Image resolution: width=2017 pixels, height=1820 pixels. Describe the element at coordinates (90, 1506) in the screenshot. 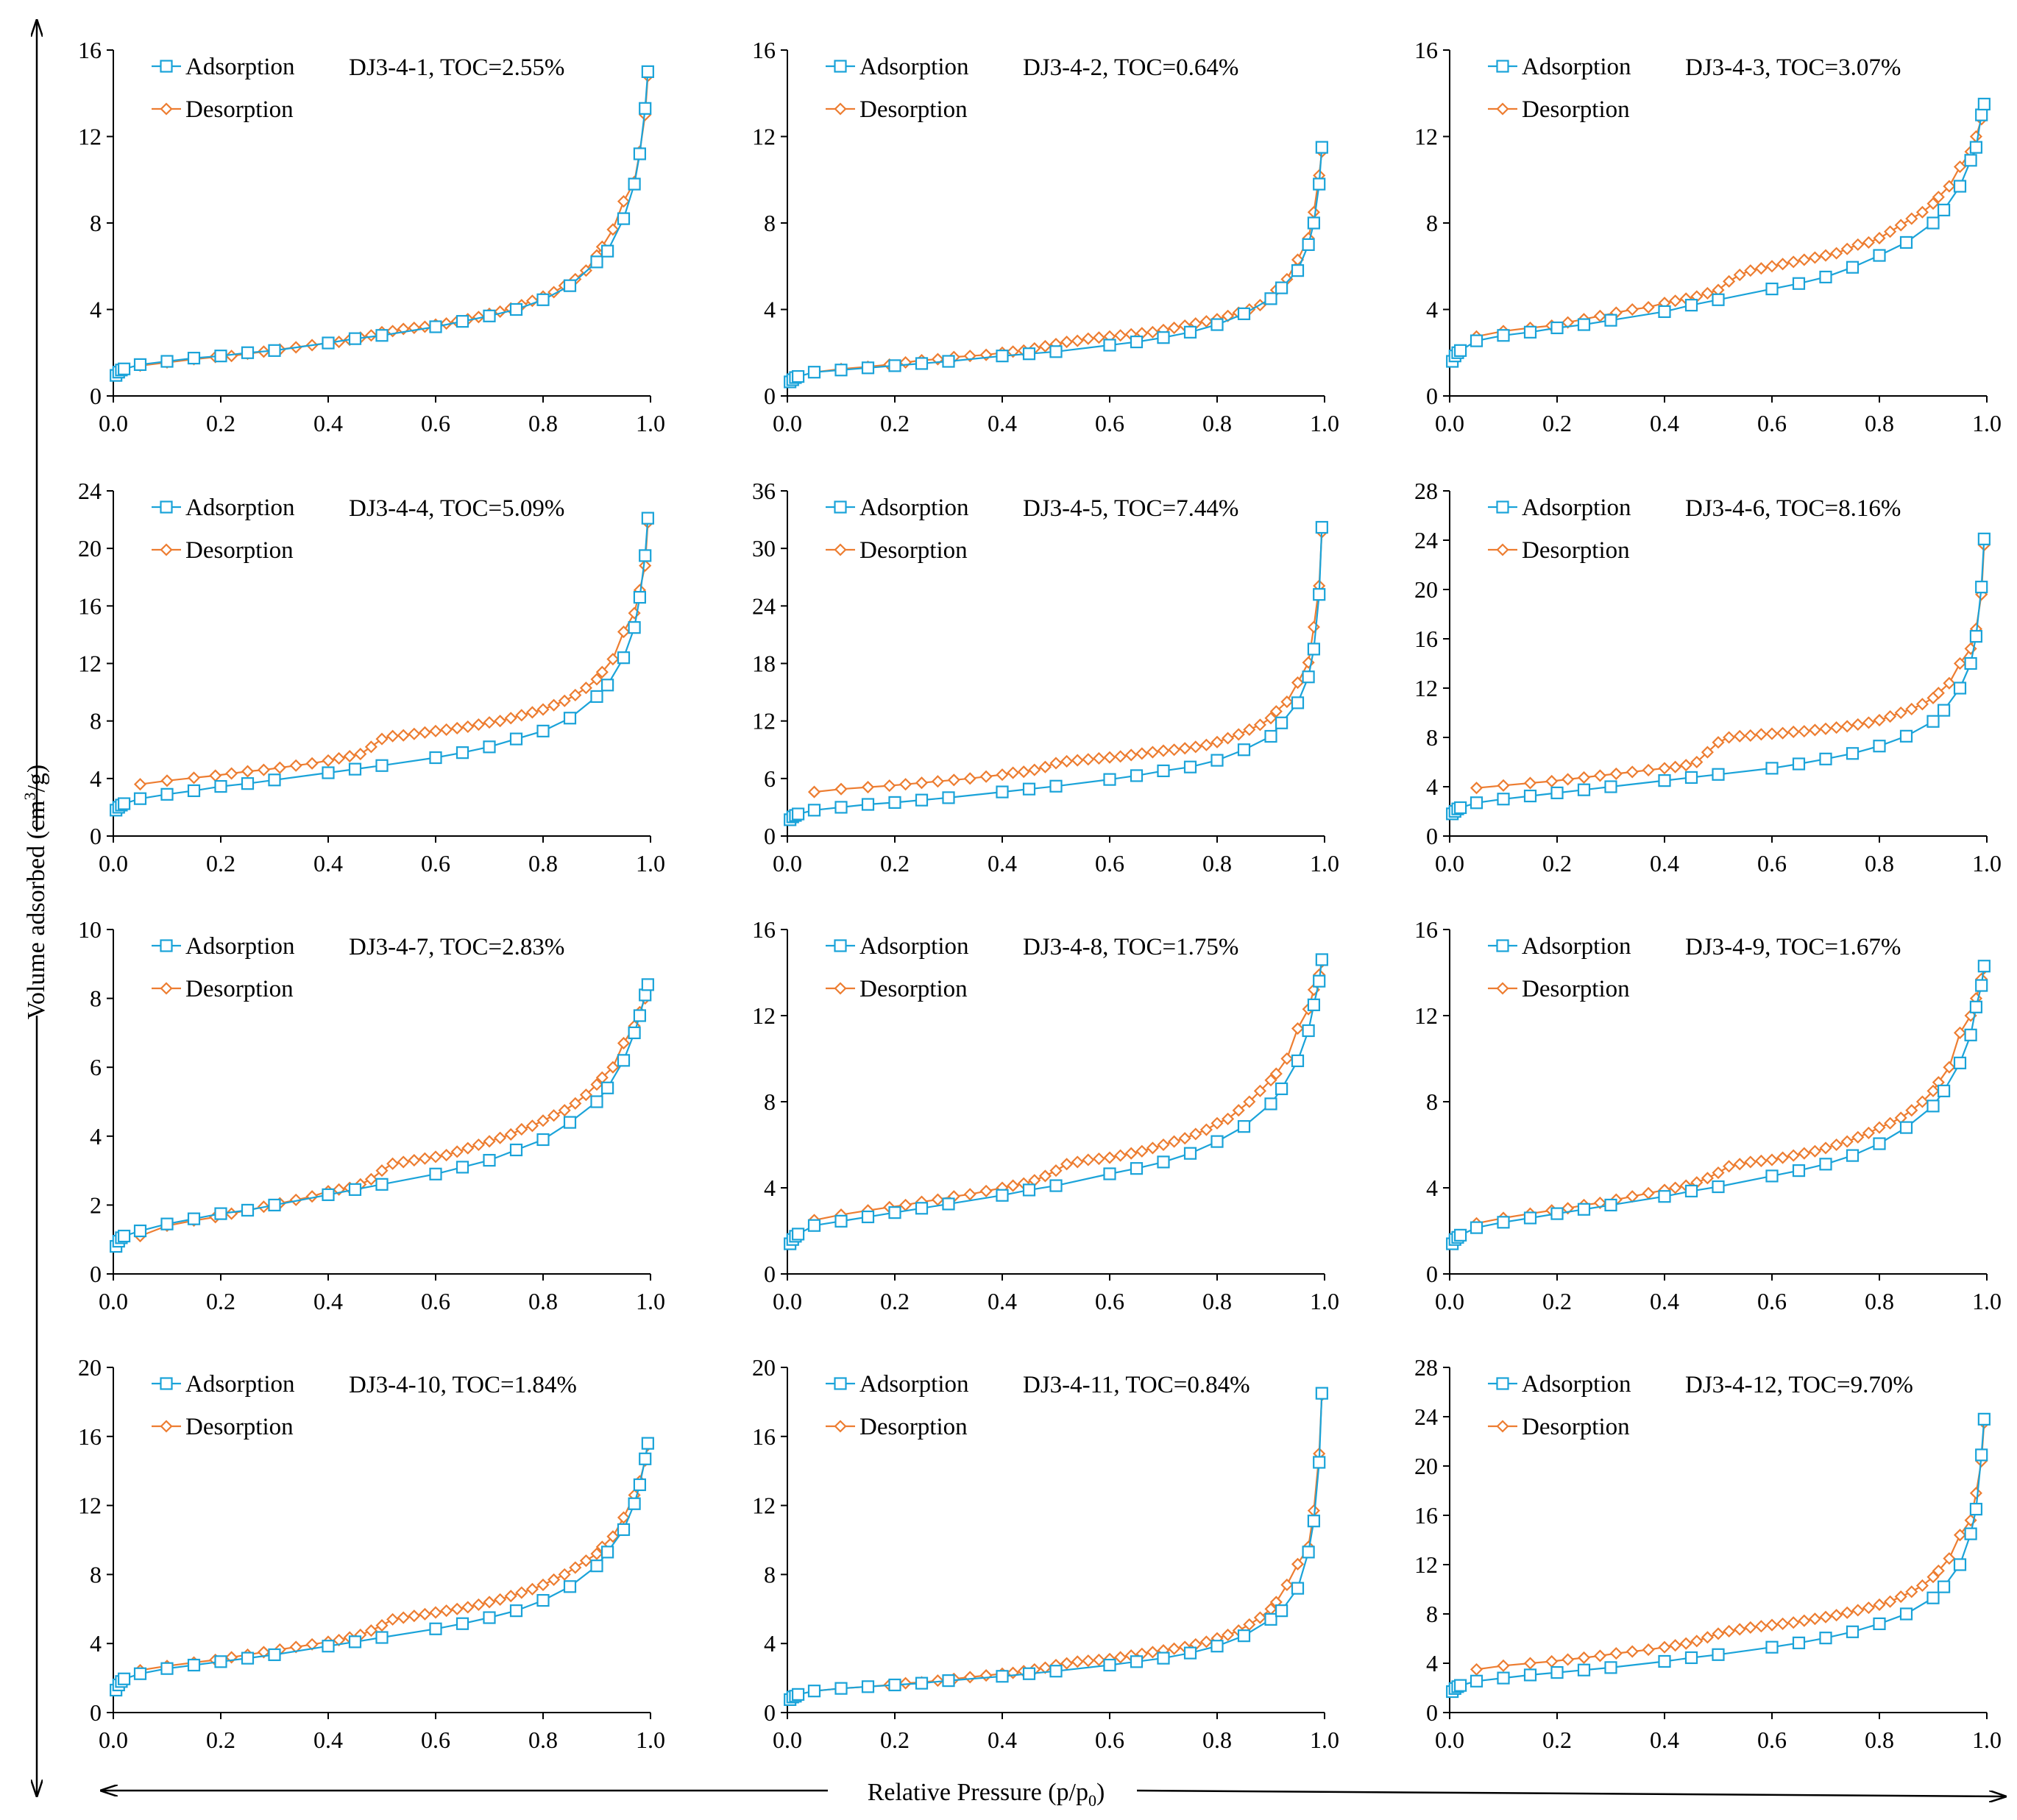

I see `y-tick-label: 12` at that location.